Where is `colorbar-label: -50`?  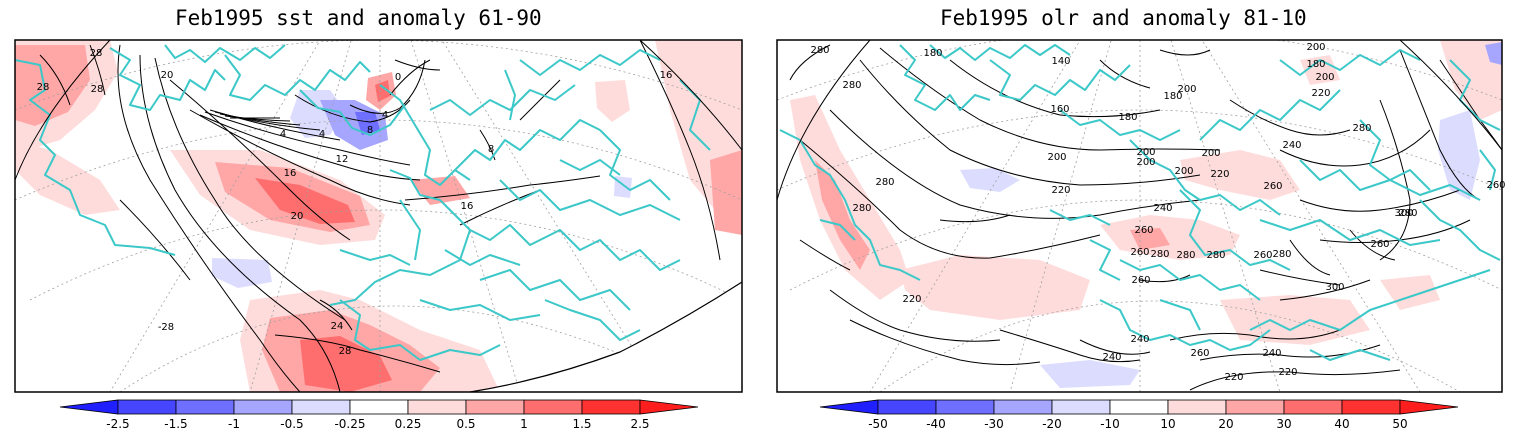
colorbar-label: -50 is located at coordinates (878, 423).